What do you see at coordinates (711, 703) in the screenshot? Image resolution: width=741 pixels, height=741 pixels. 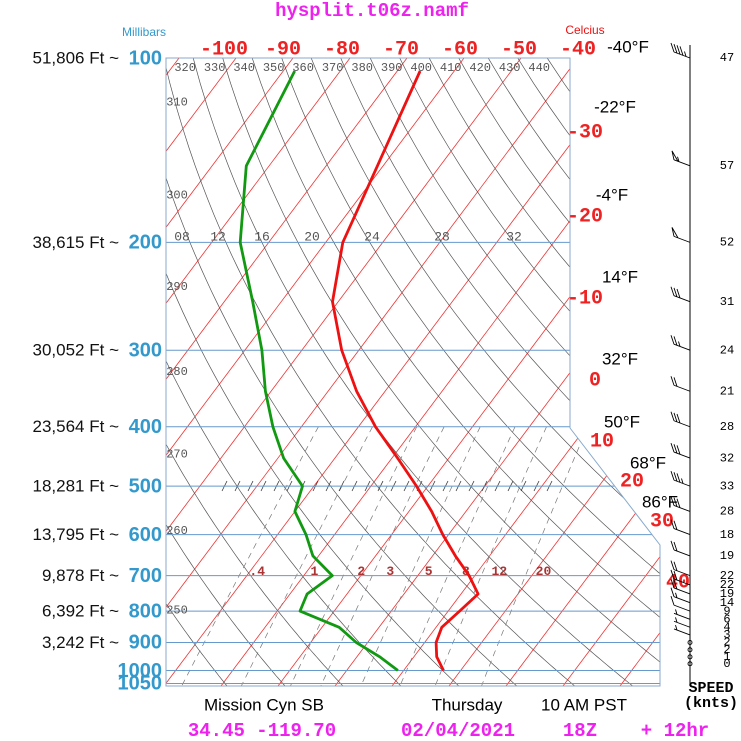 I see `wind-axis-unit: (knts)` at bounding box center [711, 703].